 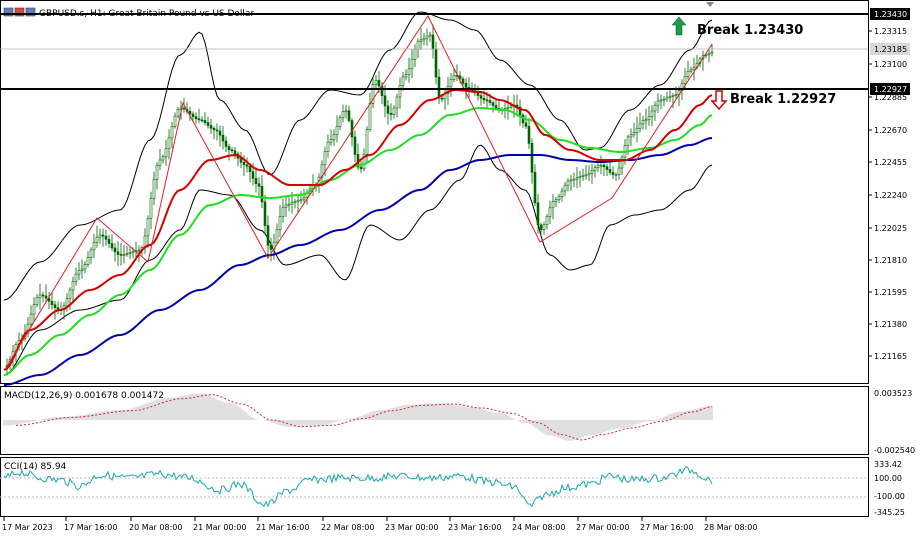 I want to click on price-tick-label: 1.21595, so click(x=890, y=292).